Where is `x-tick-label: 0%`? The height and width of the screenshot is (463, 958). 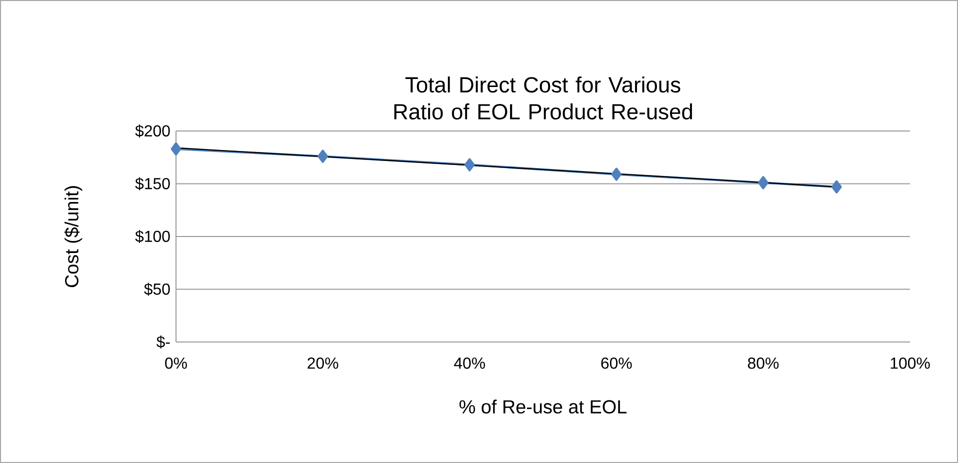 x-tick-label: 0% is located at coordinates (176, 363).